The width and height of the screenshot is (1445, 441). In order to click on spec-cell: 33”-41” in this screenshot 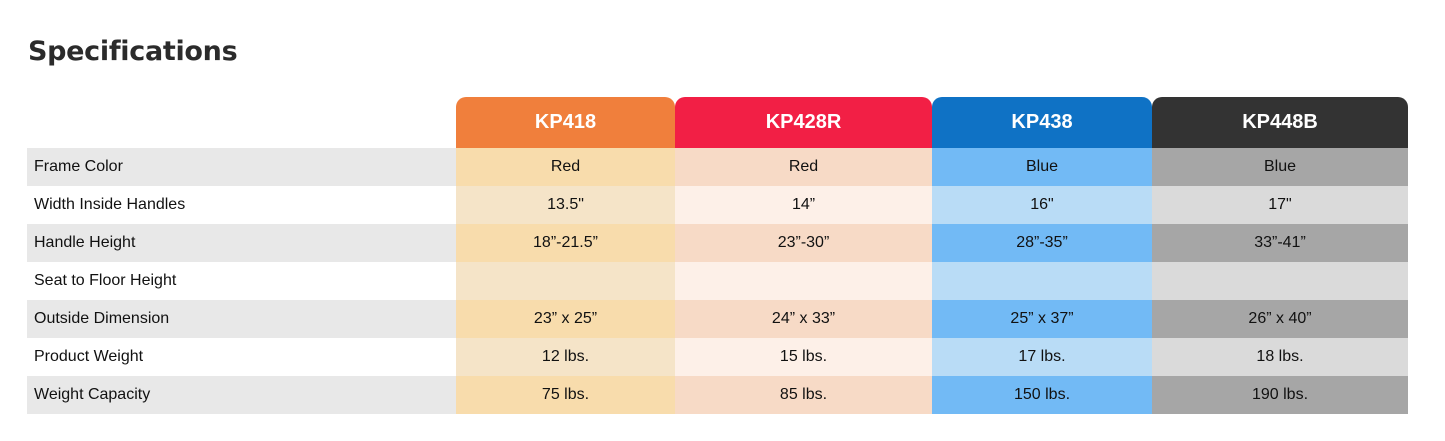, I will do `click(1280, 243)`.